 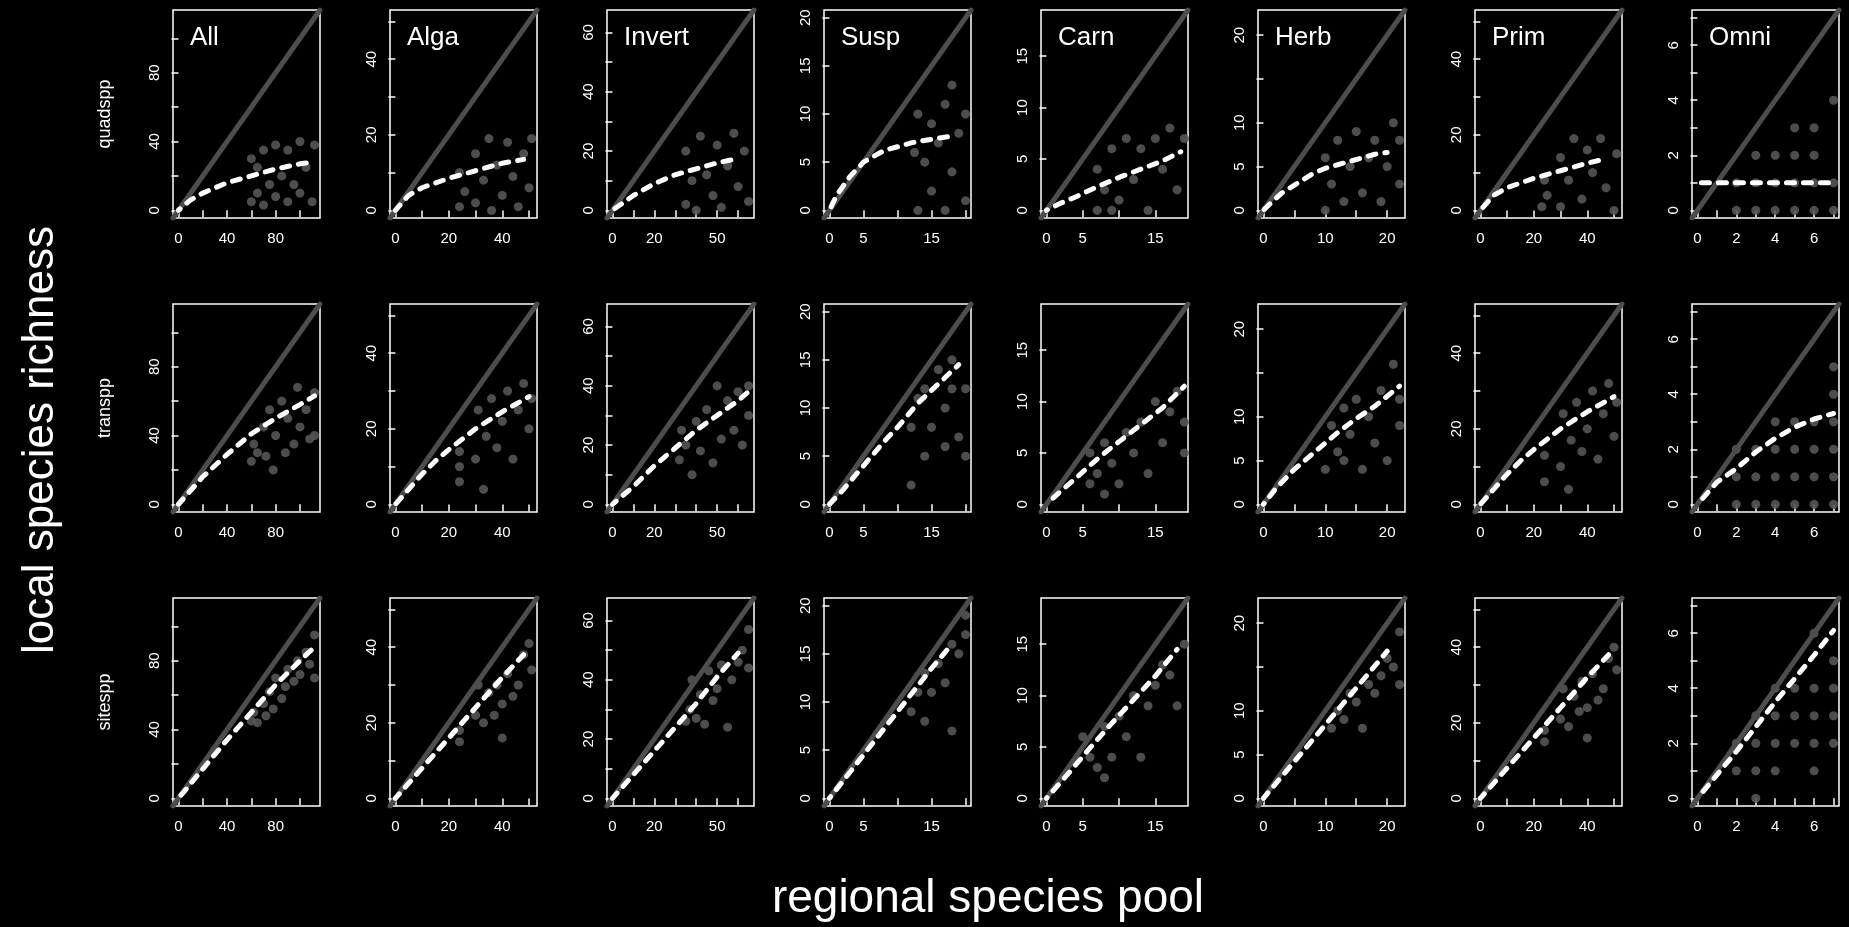 I want to click on text: Herb, so click(x=1303, y=36).